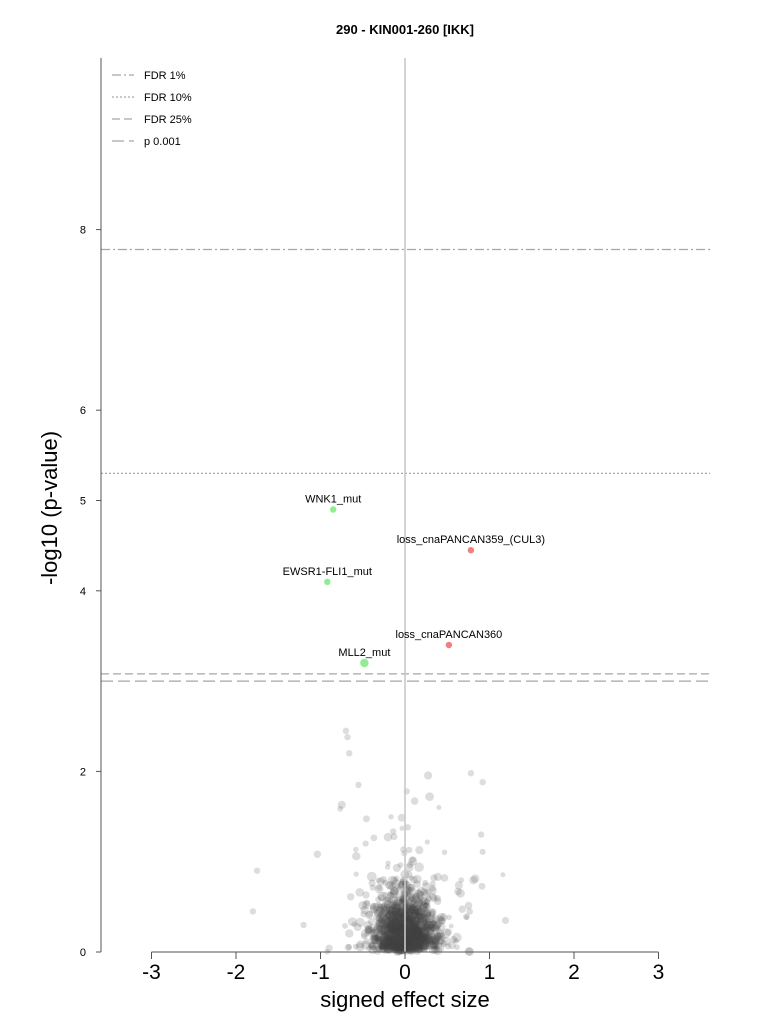 The height and width of the screenshot is (1024, 768). I want to click on x-tick-label: 0, so click(405, 972).